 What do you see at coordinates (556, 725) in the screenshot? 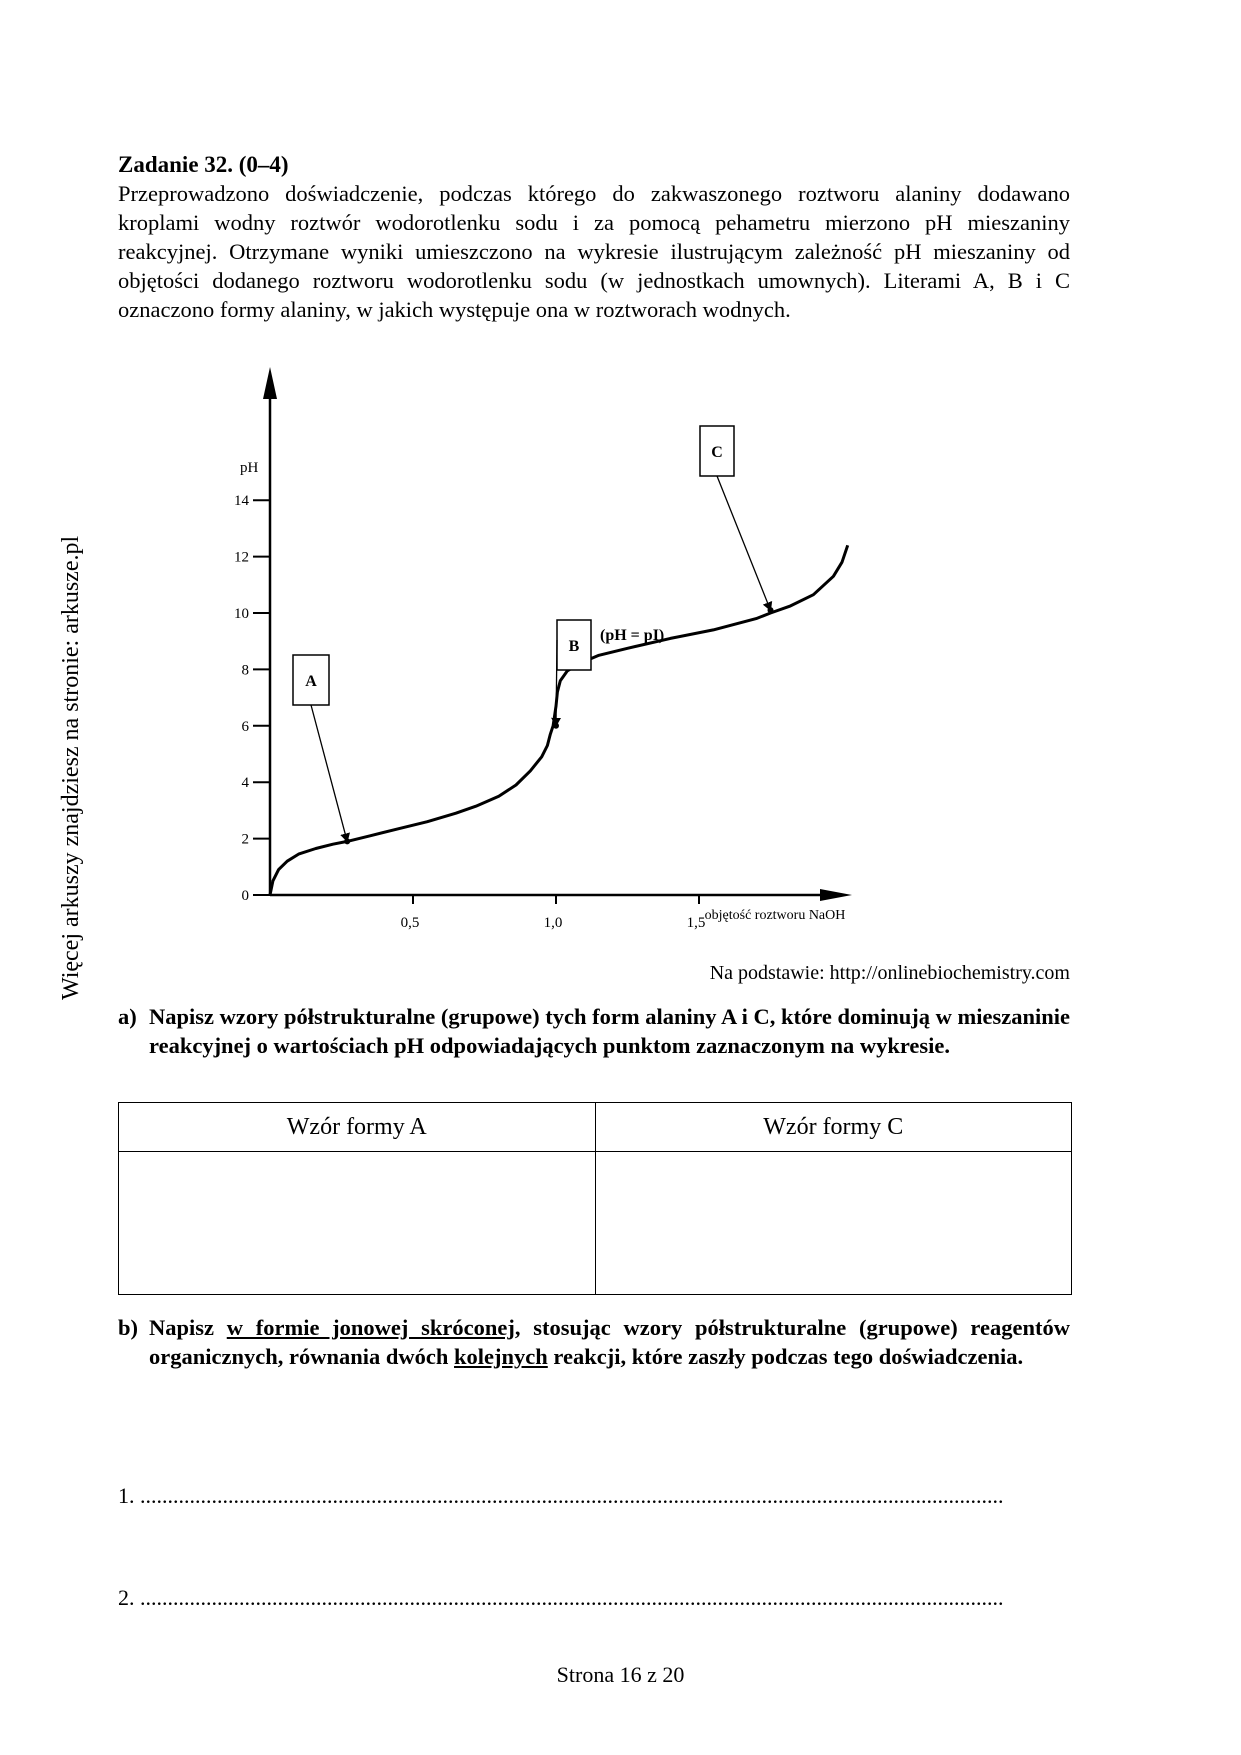
I see `annotation-point-b` at bounding box center [556, 725].